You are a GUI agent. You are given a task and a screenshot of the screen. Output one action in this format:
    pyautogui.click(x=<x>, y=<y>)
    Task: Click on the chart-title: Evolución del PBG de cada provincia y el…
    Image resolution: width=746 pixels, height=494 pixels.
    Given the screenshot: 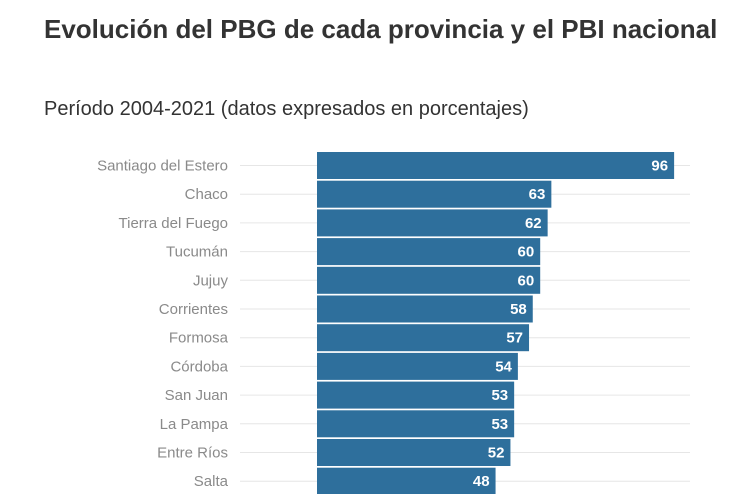 What is the action you would take?
    pyautogui.click(x=381, y=29)
    